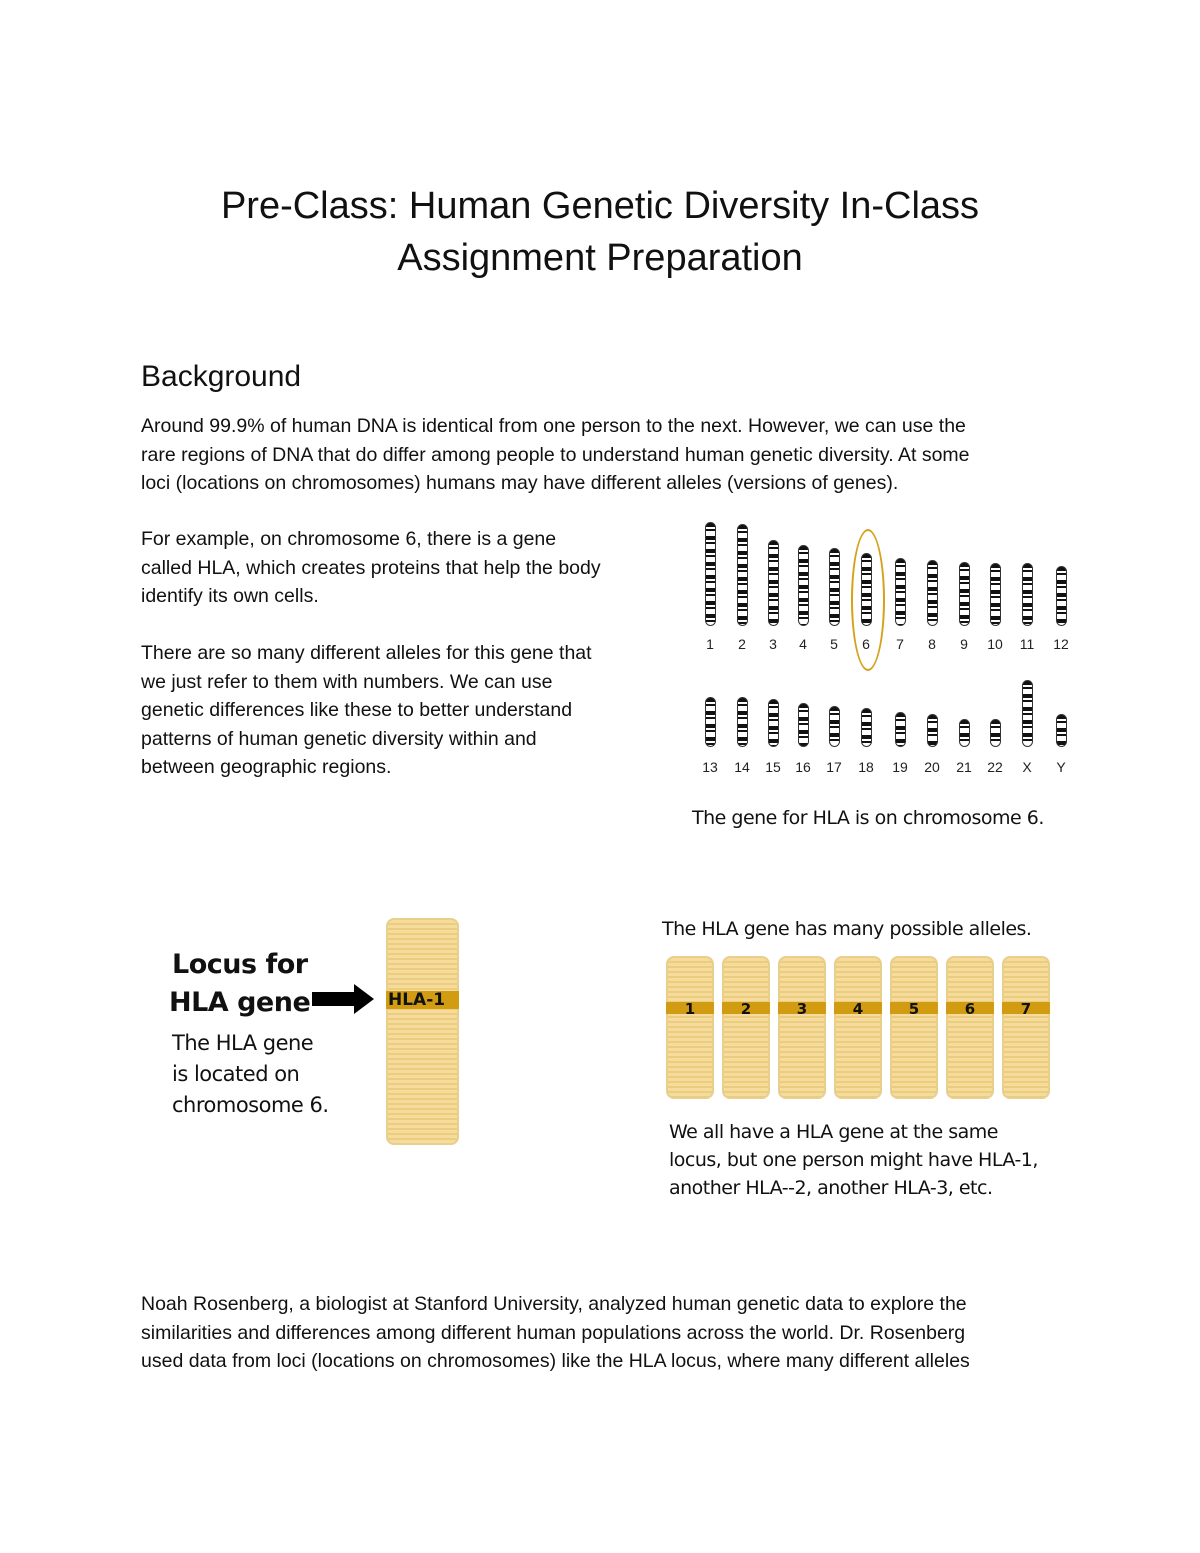 This screenshot has height=1553, width=1200. I want to click on allele-band: 3, so click(802, 1009).